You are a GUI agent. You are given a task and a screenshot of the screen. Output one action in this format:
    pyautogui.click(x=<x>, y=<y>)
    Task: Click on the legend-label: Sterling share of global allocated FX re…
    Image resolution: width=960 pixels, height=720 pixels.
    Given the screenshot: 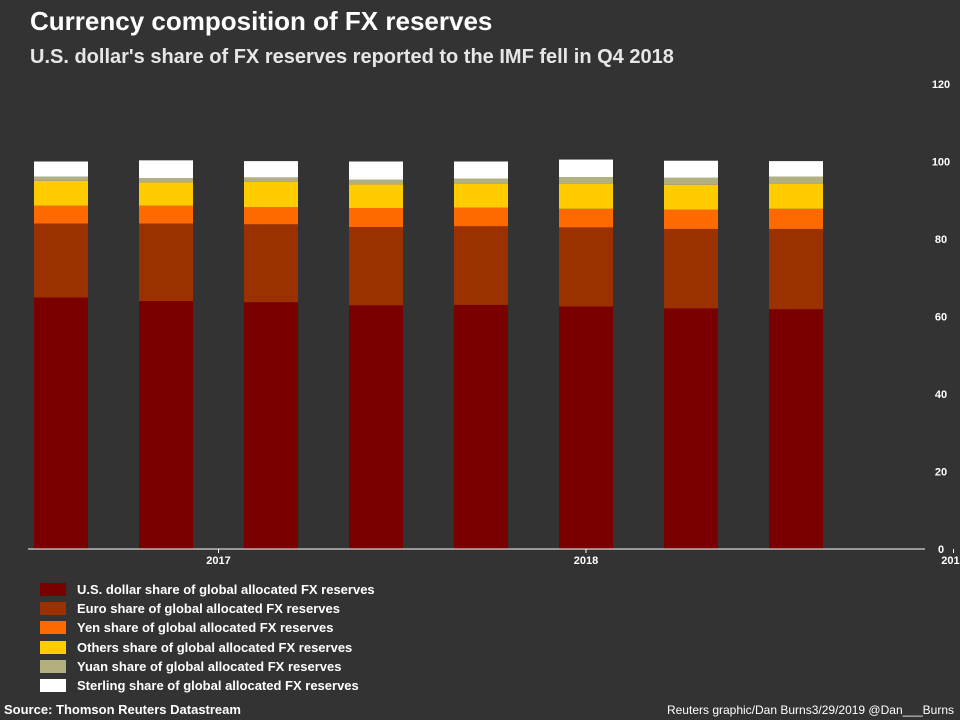 What is the action you would take?
    pyautogui.click(x=218, y=686)
    